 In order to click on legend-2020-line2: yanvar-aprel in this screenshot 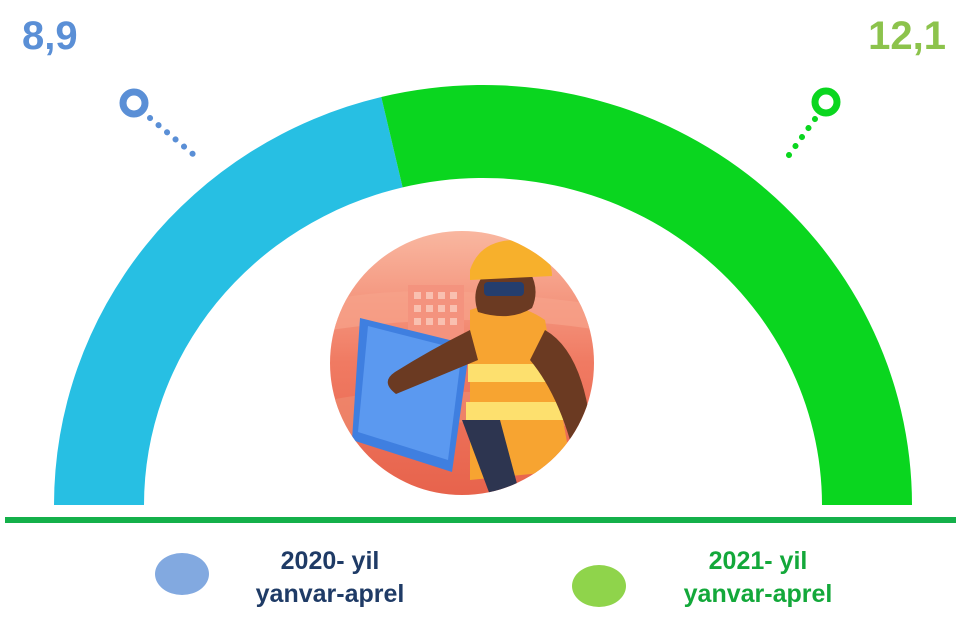, I will do `click(330, 594)`.